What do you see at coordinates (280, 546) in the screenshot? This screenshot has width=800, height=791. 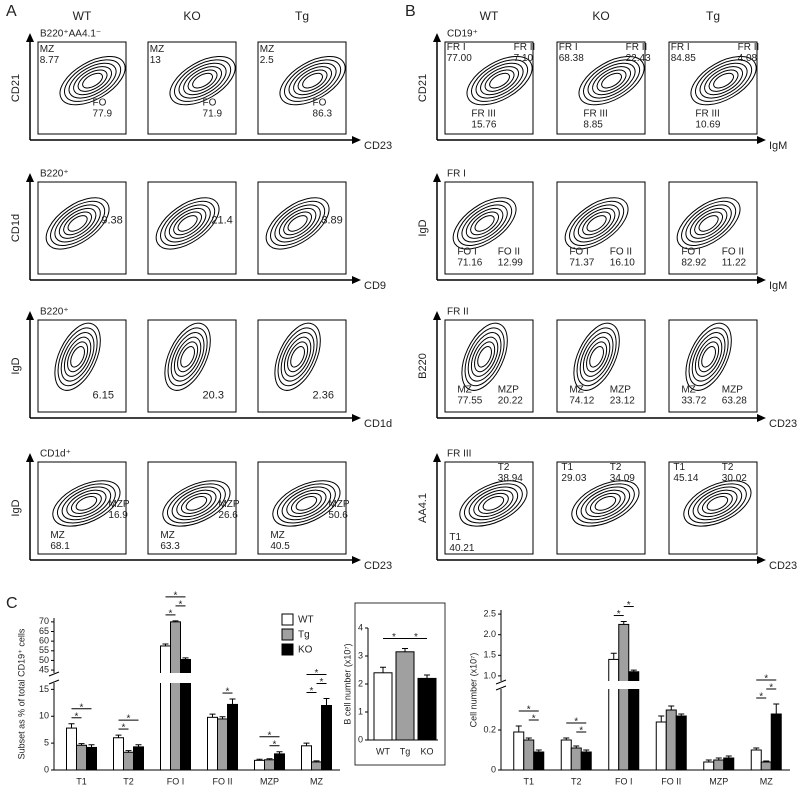 I see `gate-value: 40.5` at bounding box center [280, 546].